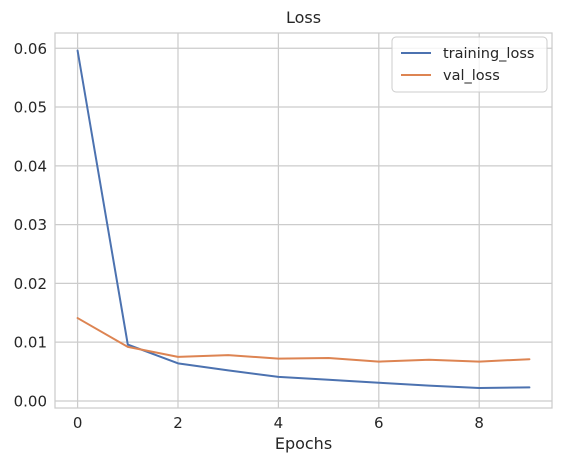 This screenshot has width=563, height=463. I want to click on x-tick-labels: 0 2 4 6 8, so click(278, 423).